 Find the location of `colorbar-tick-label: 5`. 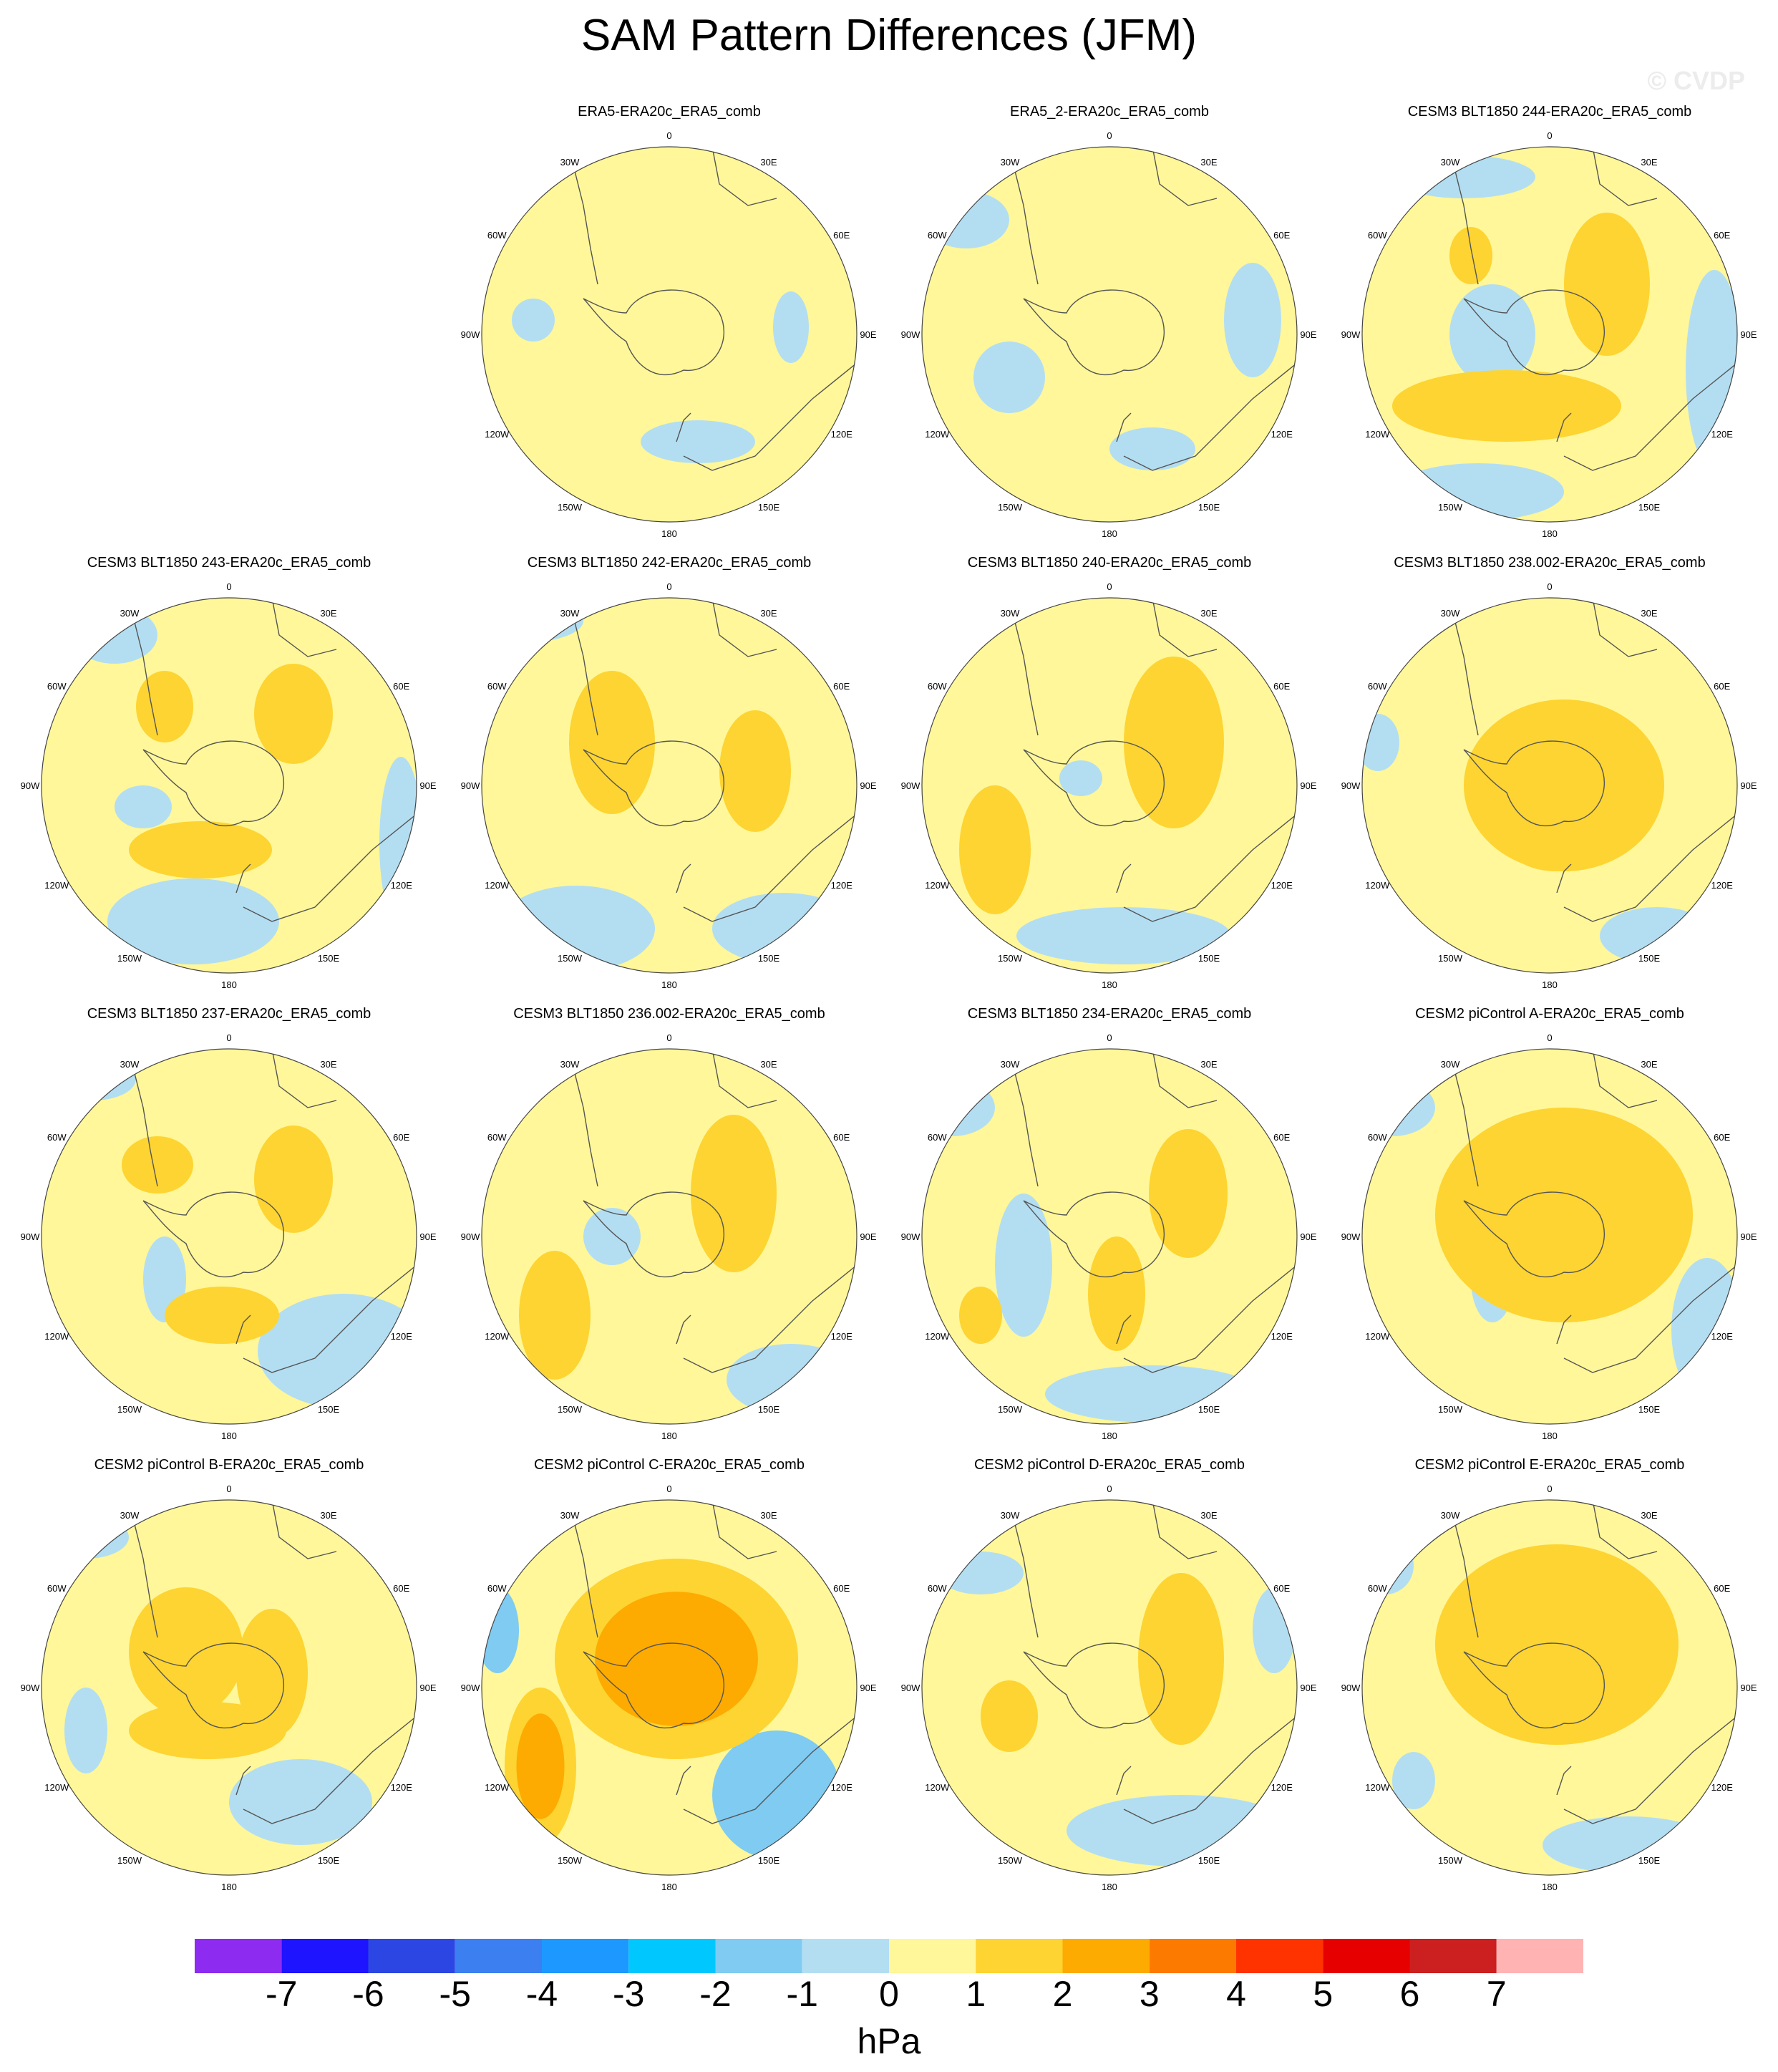

colorbar-tick-label: 5 is located at coordinates (1323, 1994).